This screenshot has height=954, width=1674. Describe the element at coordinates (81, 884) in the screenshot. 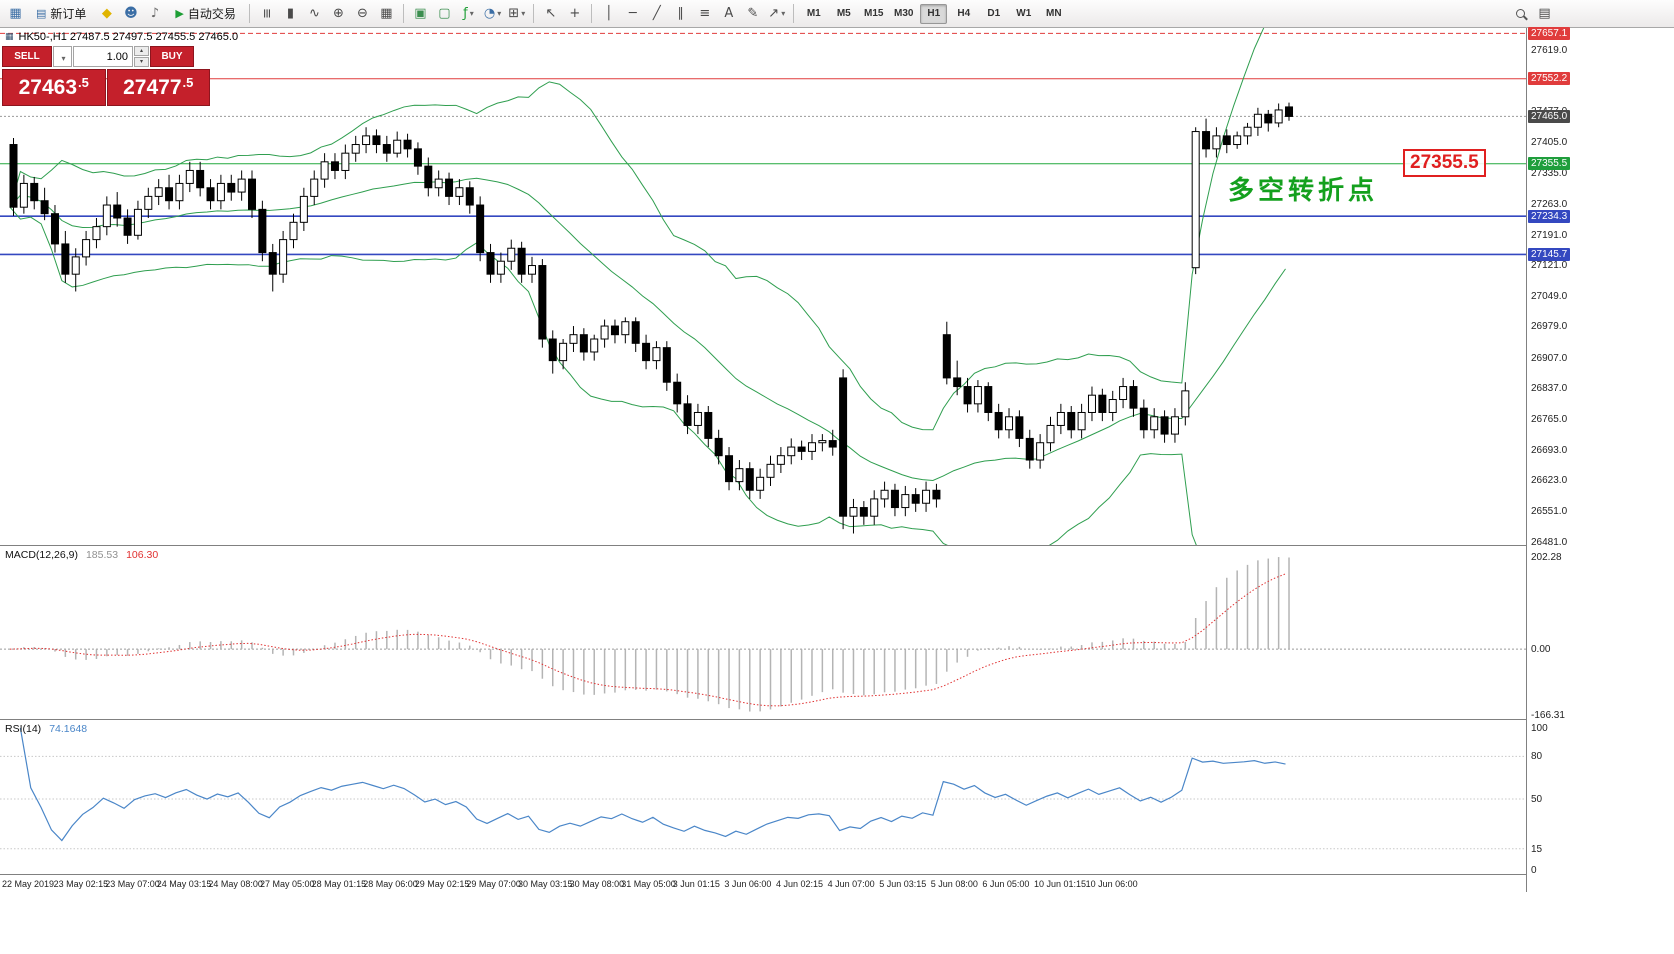

I see `time-label: 23 May 02:15` at that location.